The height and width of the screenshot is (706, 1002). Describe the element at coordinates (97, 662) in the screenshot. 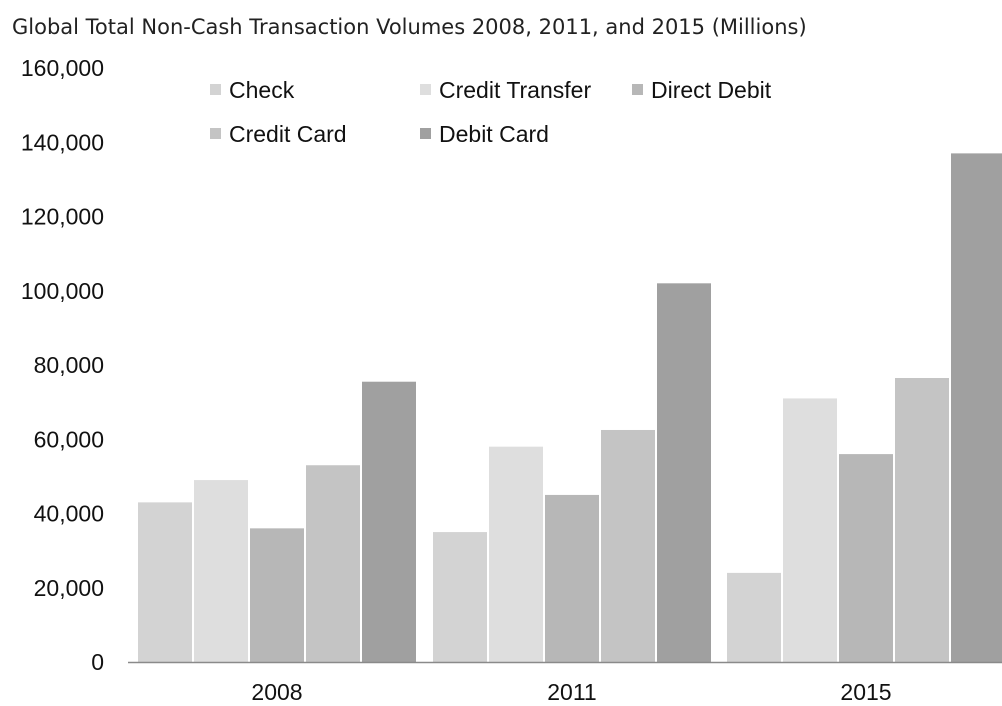

I see `y-tick-label: 0` at that location.